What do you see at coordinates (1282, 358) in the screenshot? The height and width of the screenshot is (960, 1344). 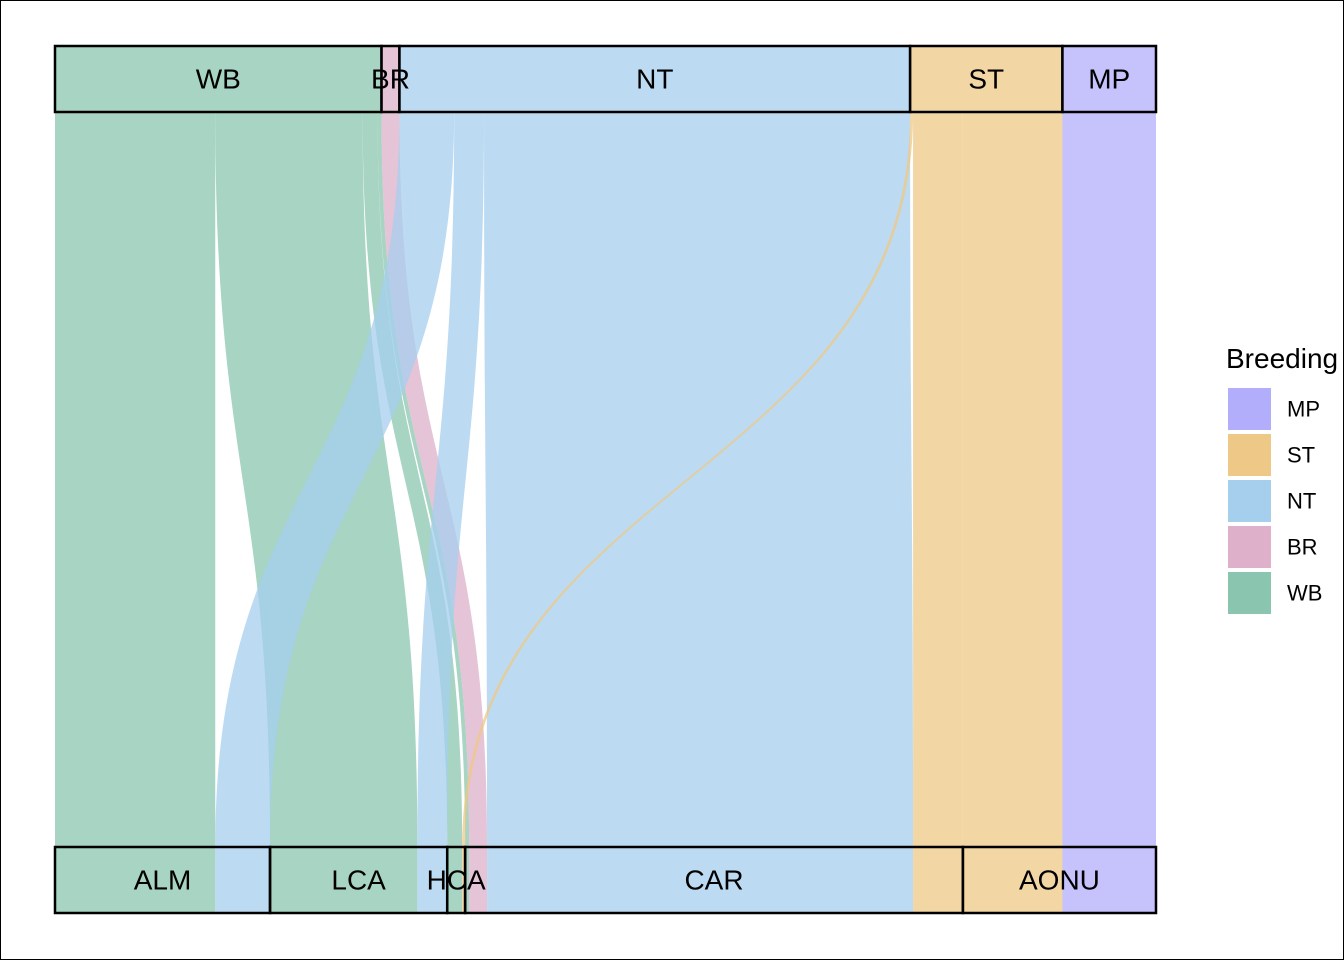 I see `legend-title: Breeding` at bounding box center [1282, 358].